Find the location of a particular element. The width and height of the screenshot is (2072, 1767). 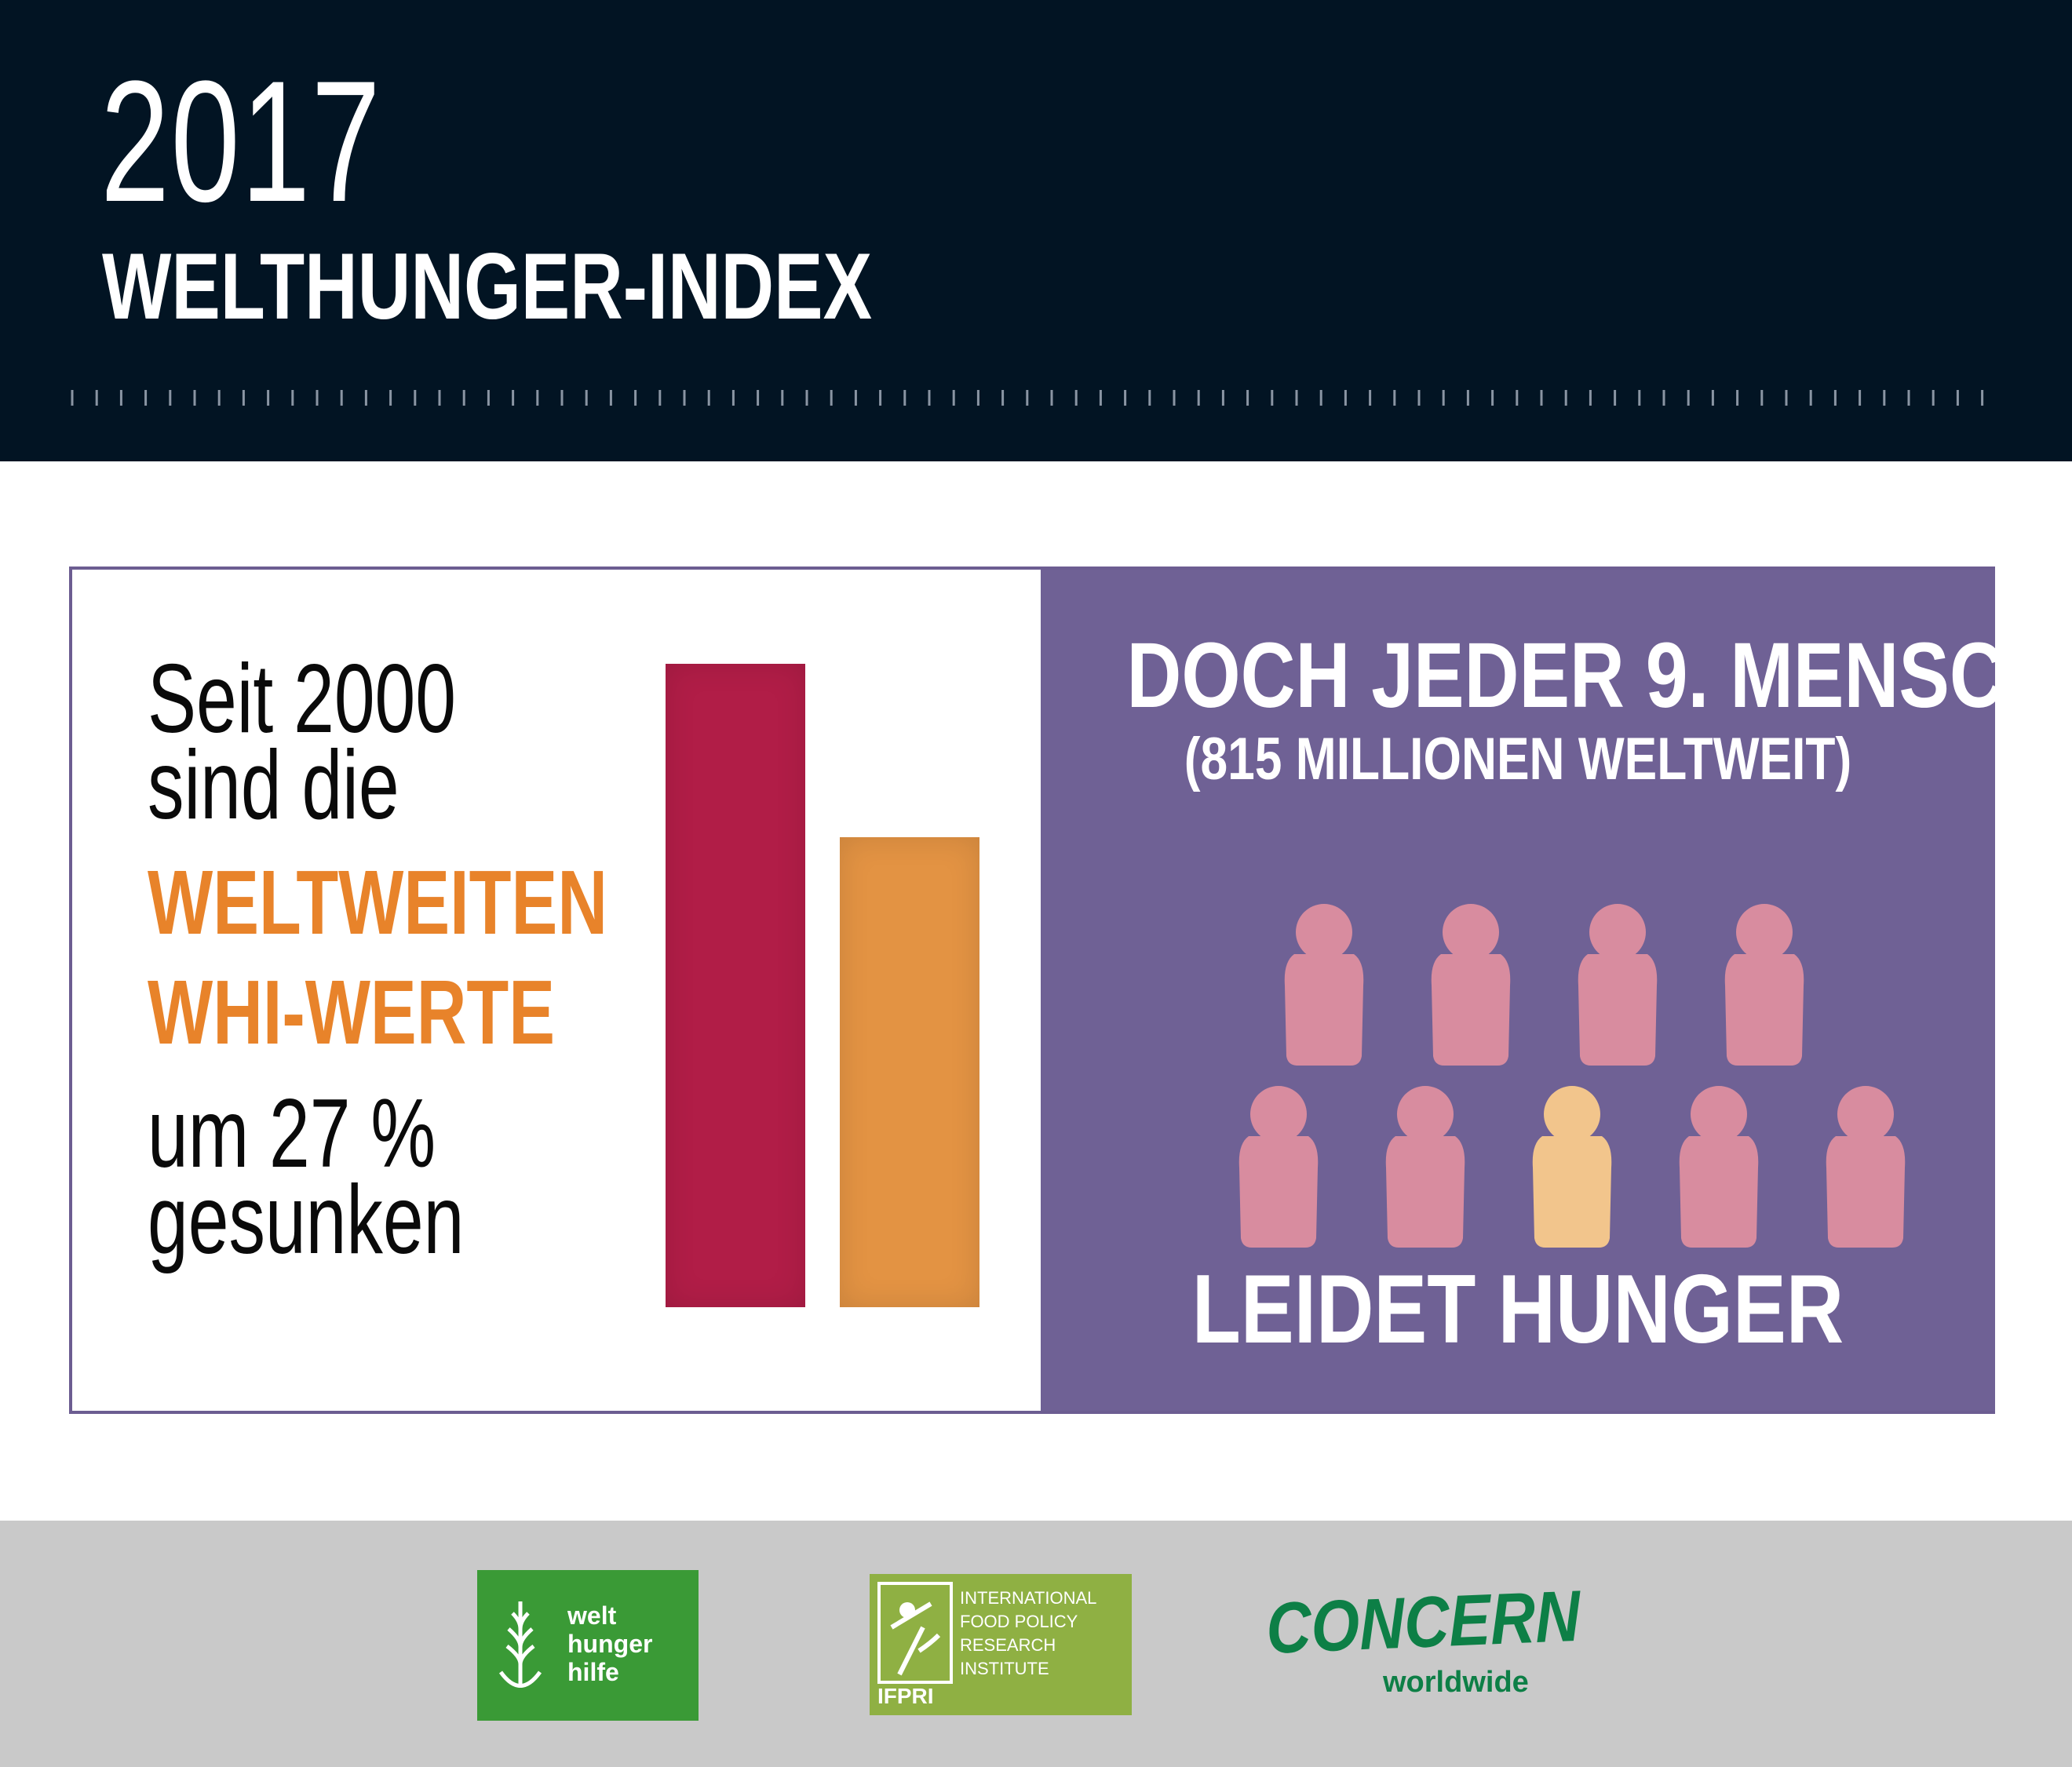

statement-line-4: gesunken is located at coordinates (306, 1220).